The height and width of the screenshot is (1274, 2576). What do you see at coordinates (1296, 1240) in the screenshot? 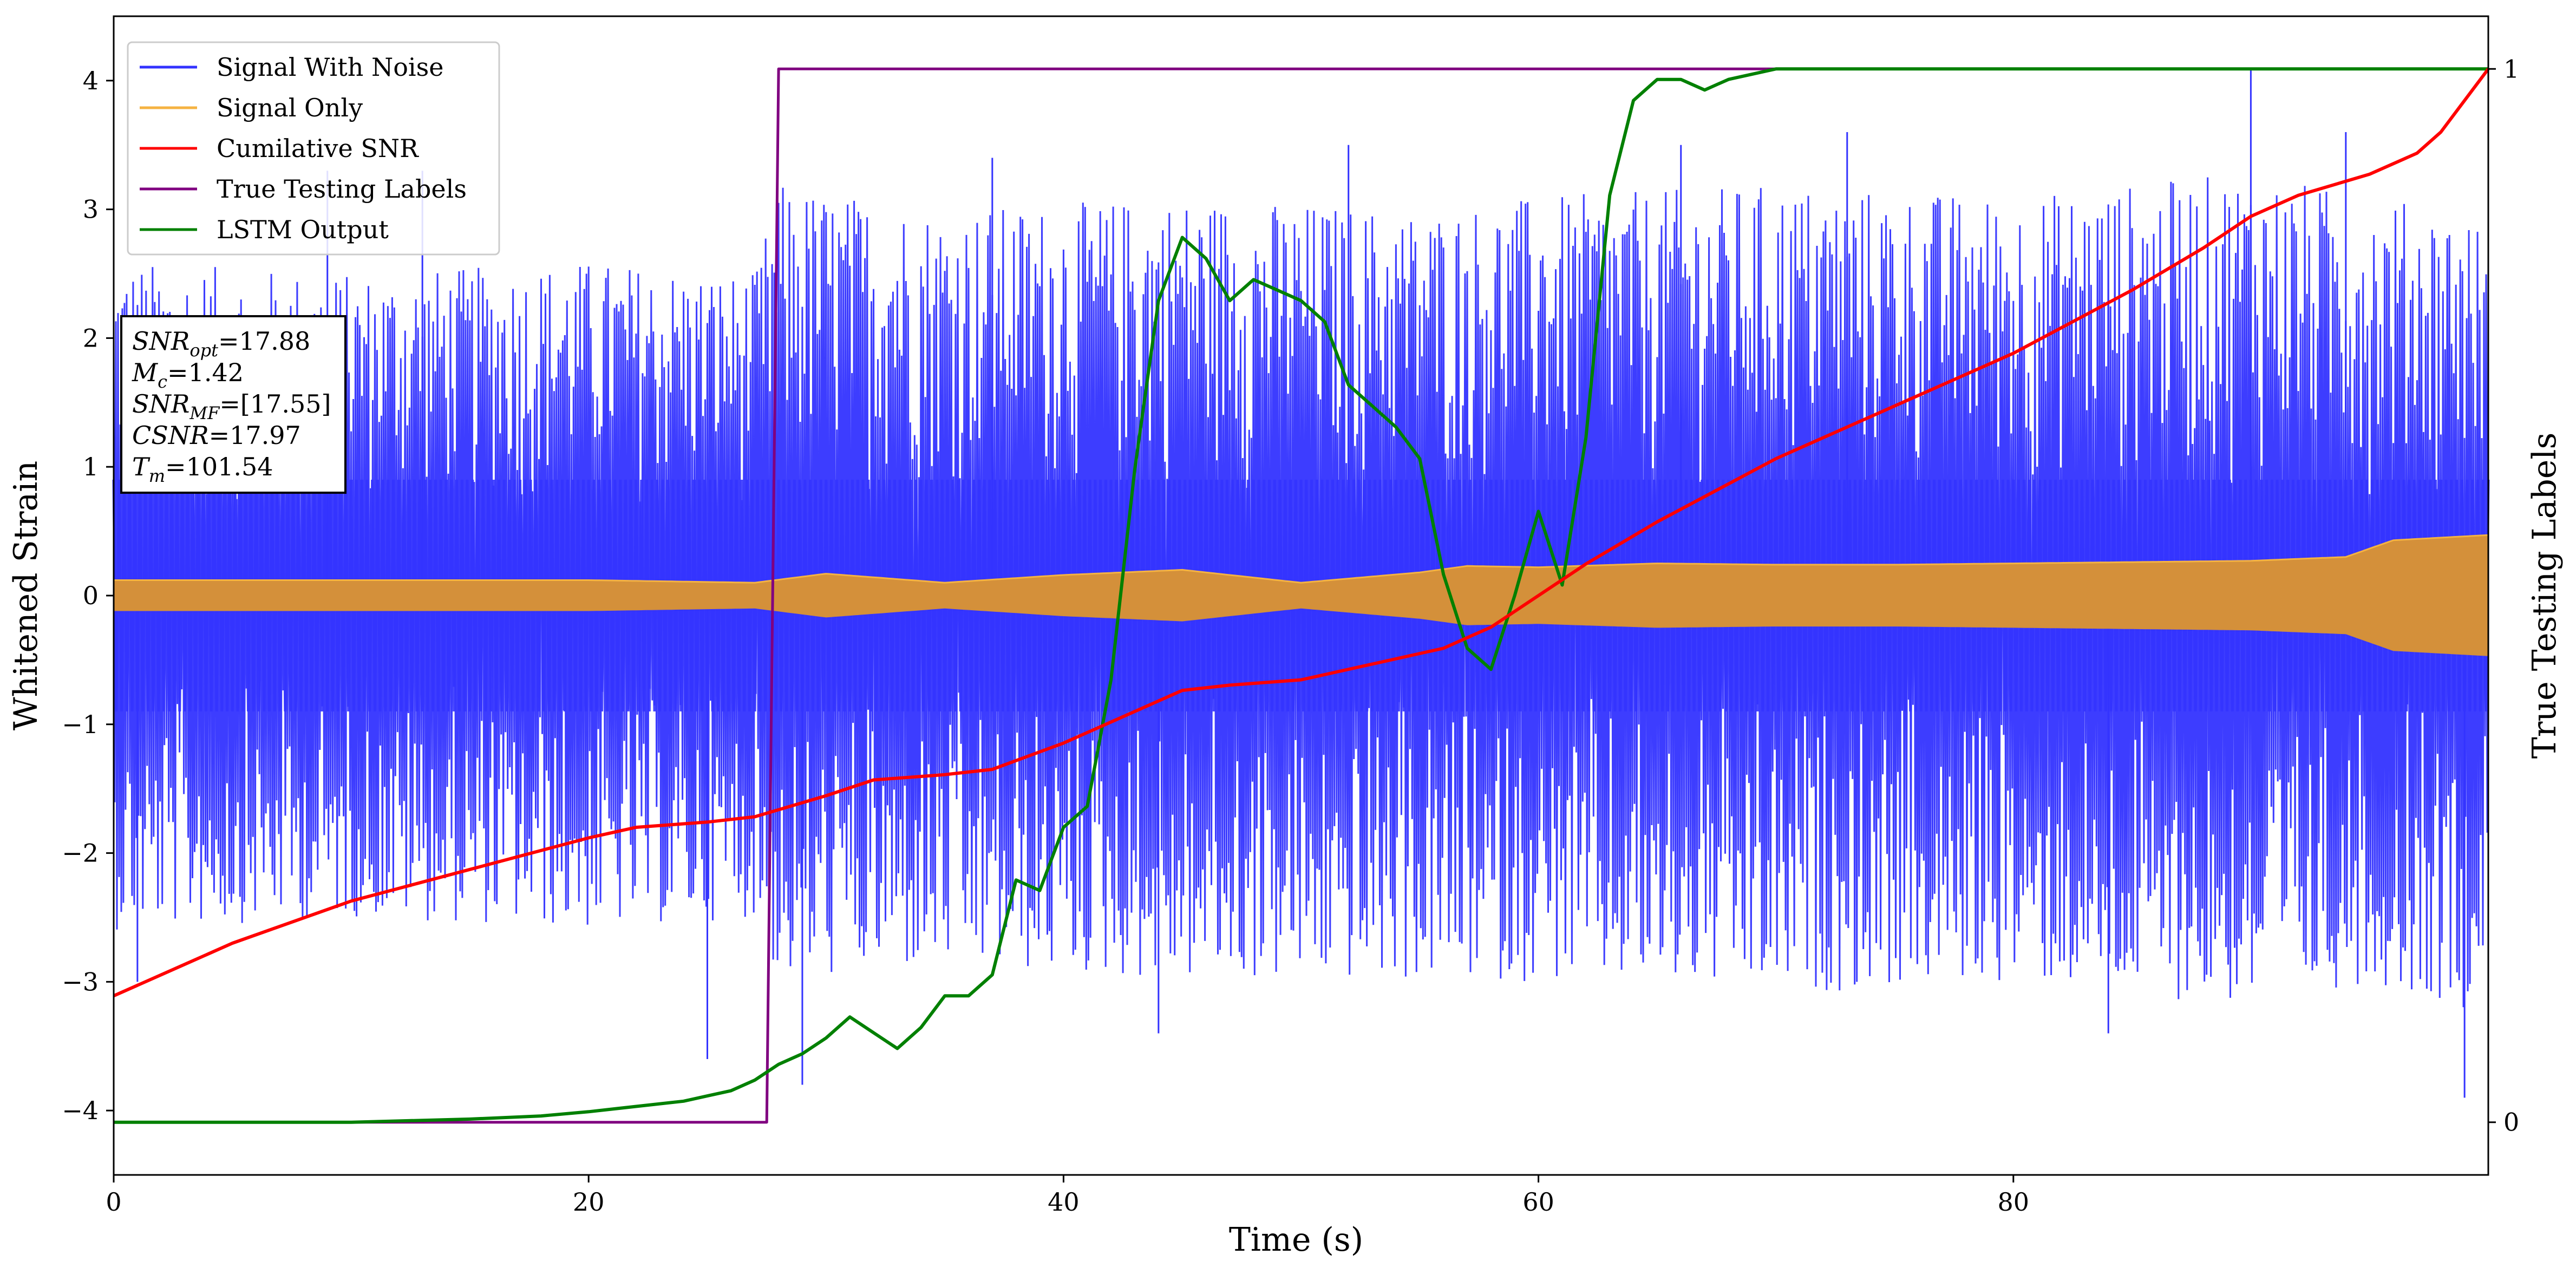
I see `x-axis-title: Time (s)` at bounding box center [1296, 1240].